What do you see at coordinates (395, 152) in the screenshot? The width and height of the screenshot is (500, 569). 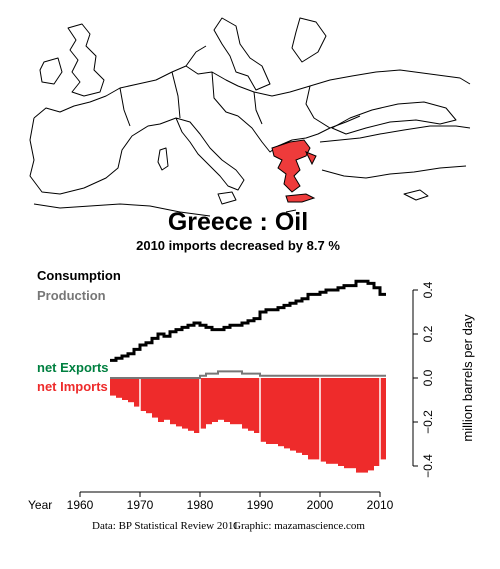 I see `turkey-coast` at bounding box center [395, 152].